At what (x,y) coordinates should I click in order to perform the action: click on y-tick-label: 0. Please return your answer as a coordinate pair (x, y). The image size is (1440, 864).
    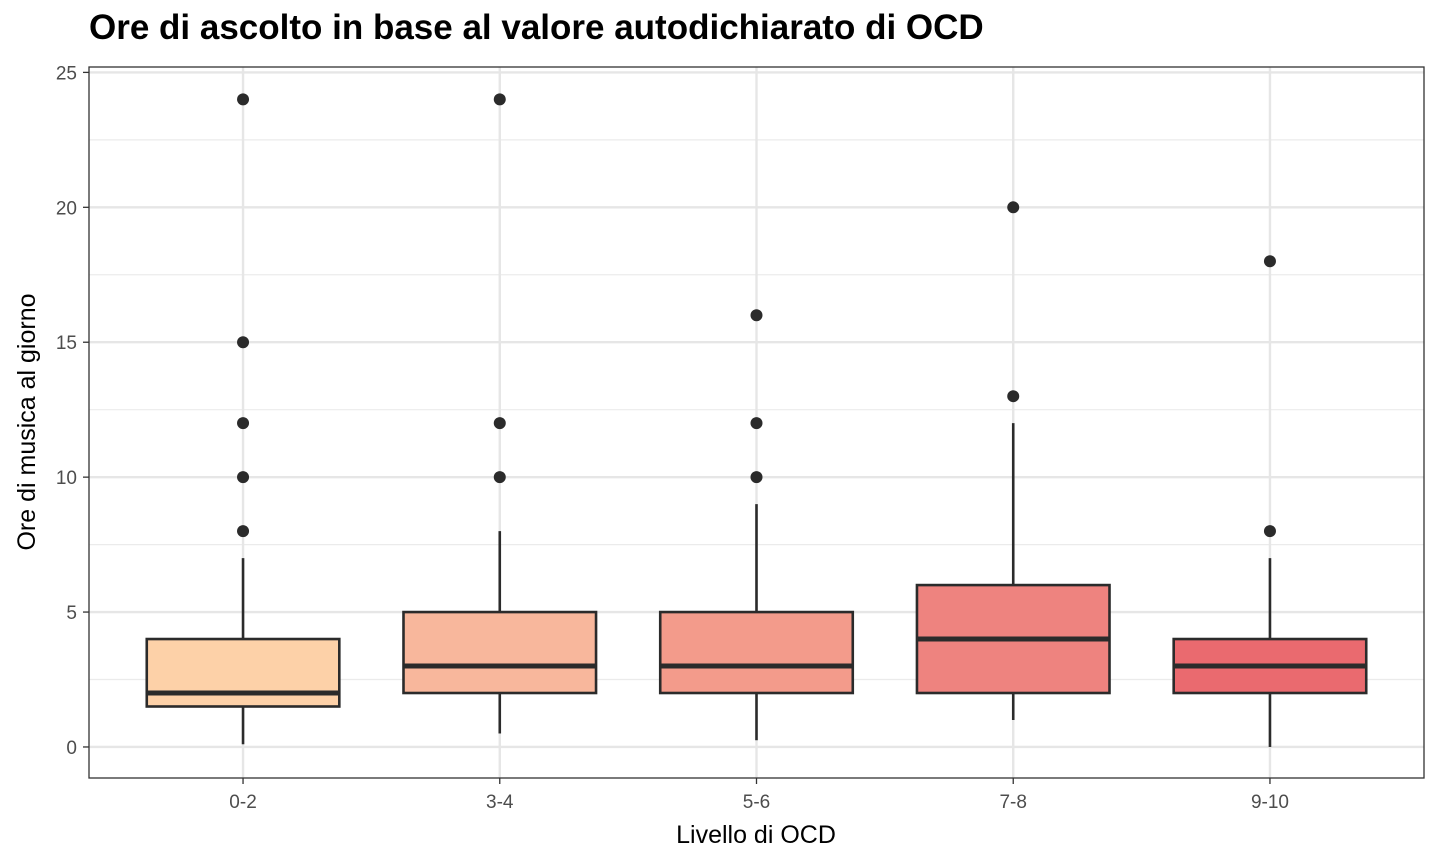
    Looking at the image, I should click on (71, 748).